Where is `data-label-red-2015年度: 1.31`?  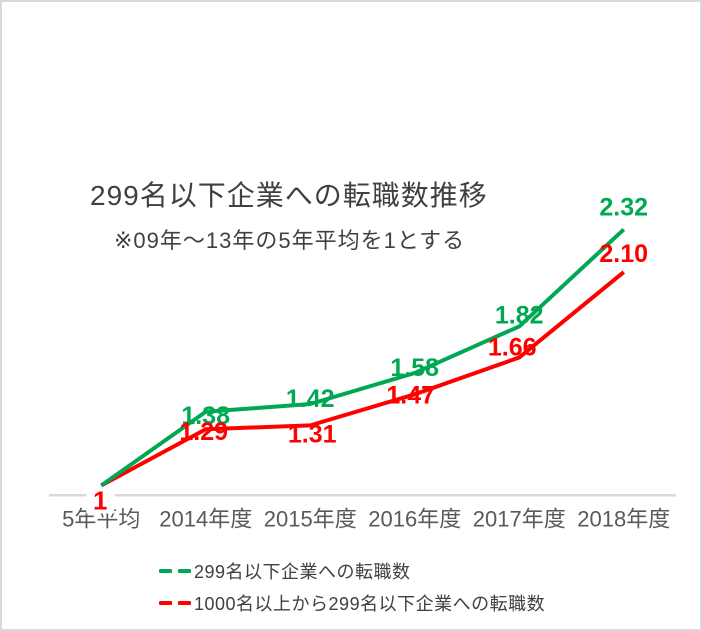
data-label-red-2015年度: 1.31 is located at coordinates (312, 434).